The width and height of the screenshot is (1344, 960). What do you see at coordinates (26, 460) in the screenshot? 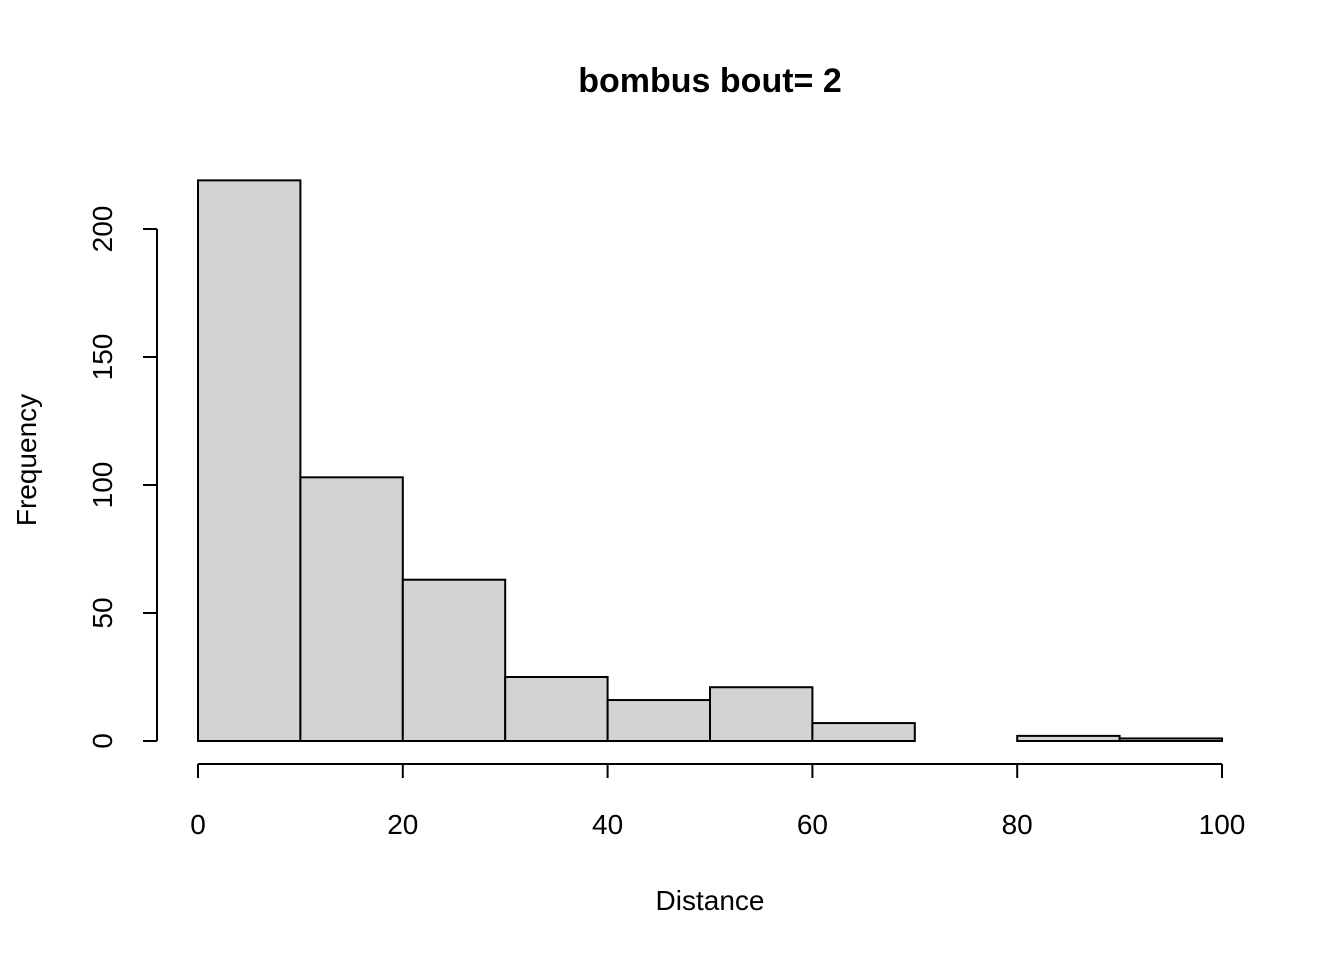
I see `y-axis-label: Frequency` at bounding box center [26, 460].